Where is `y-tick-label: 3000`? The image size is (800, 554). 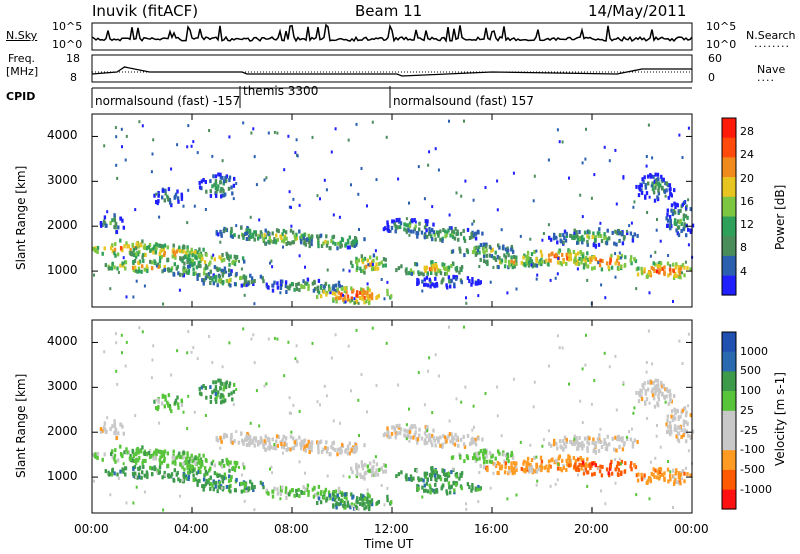
y-tick-label: 3000 is located at coordinates (62, 386).